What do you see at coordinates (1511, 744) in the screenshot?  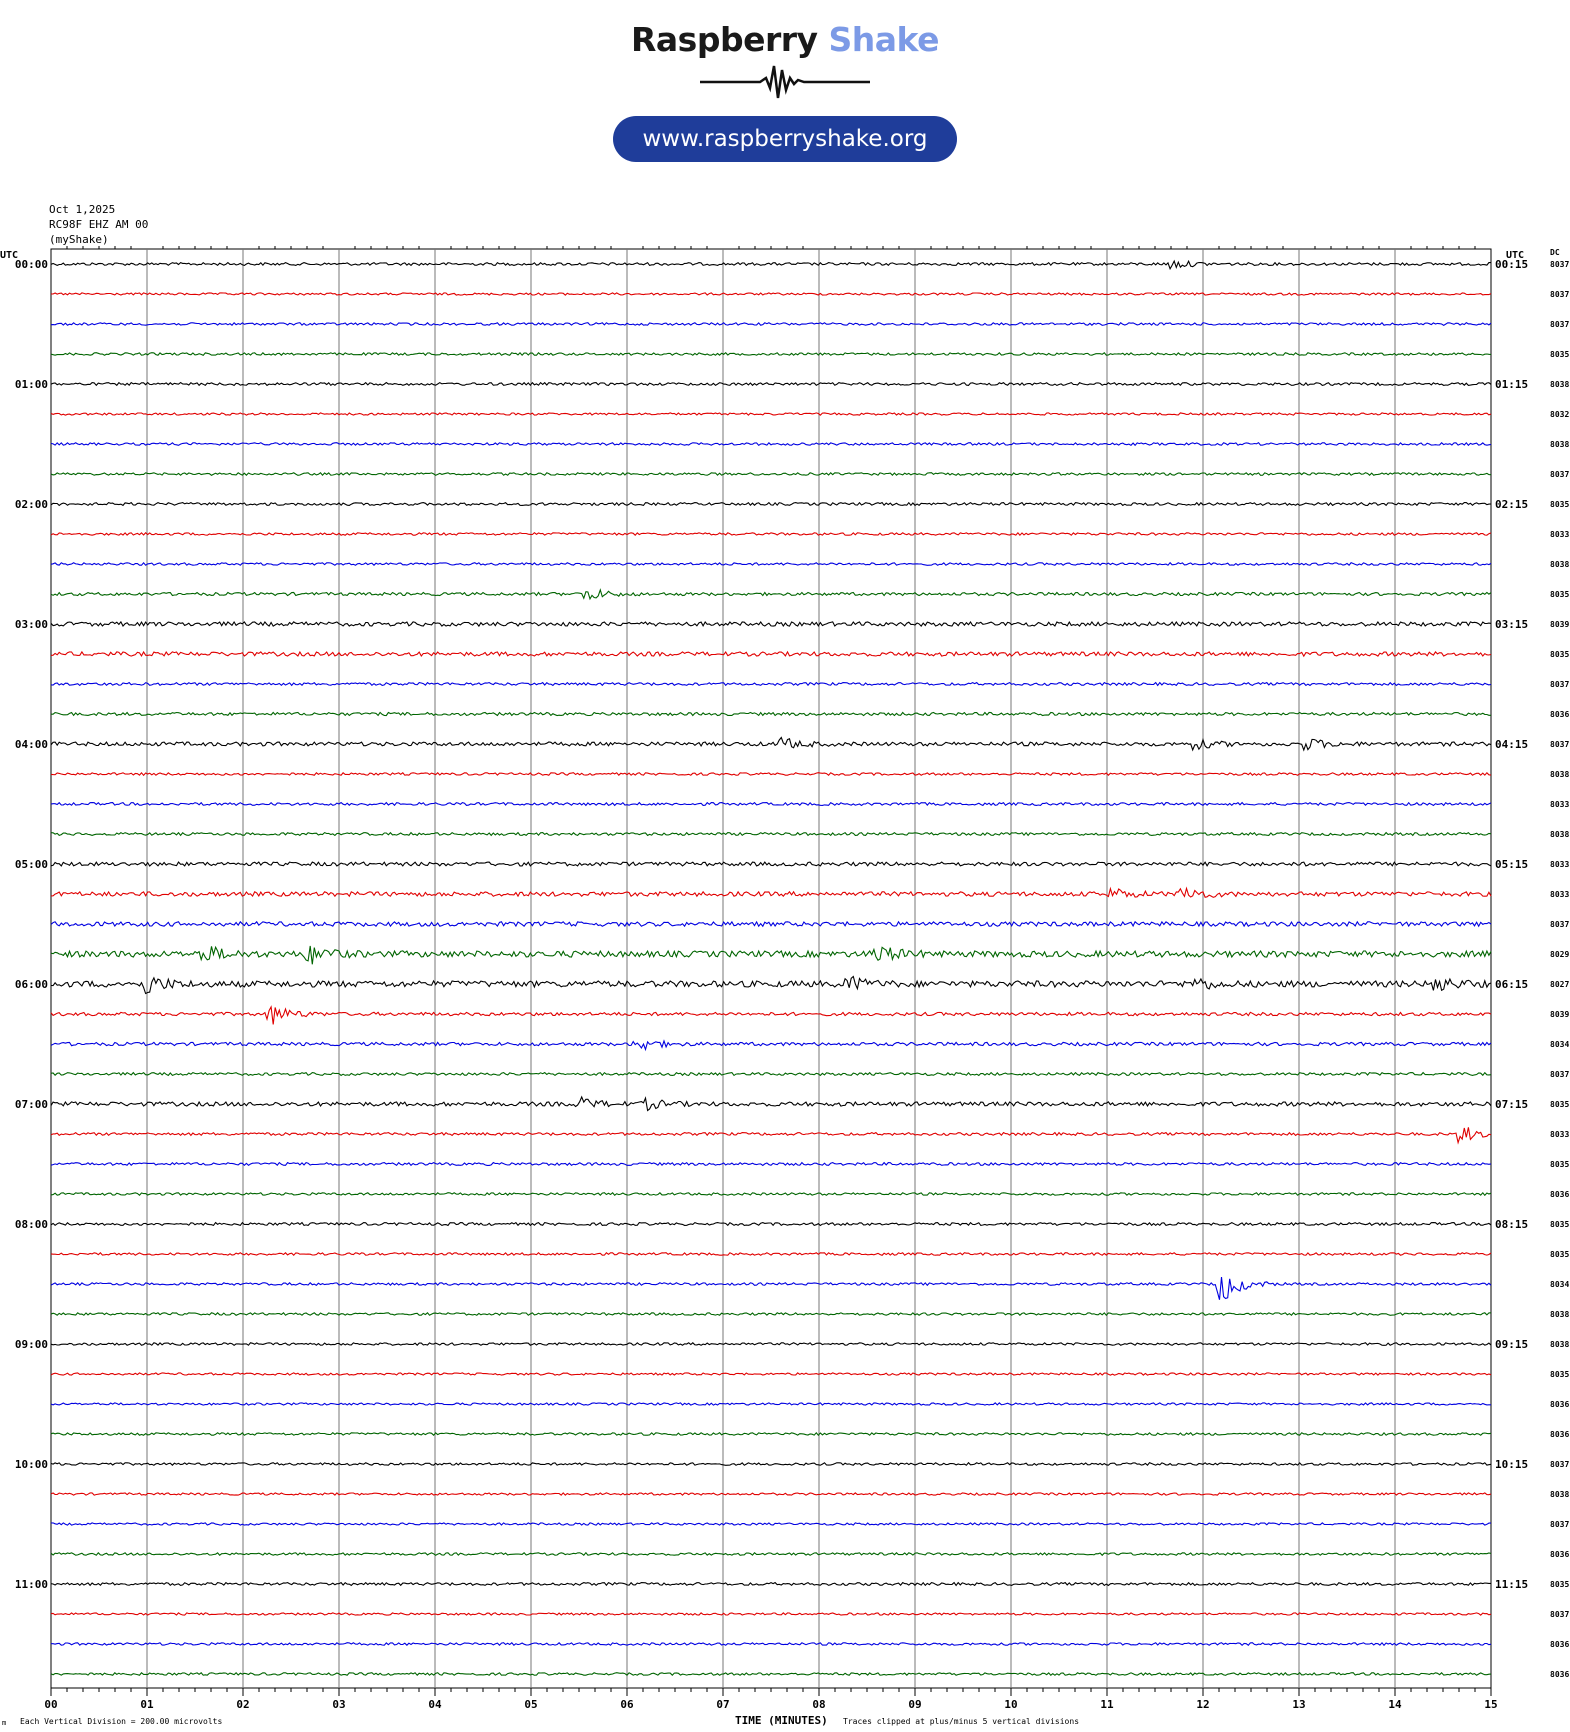 I see `hour-label-right: 04:15` at bounding box center [1511, 744].